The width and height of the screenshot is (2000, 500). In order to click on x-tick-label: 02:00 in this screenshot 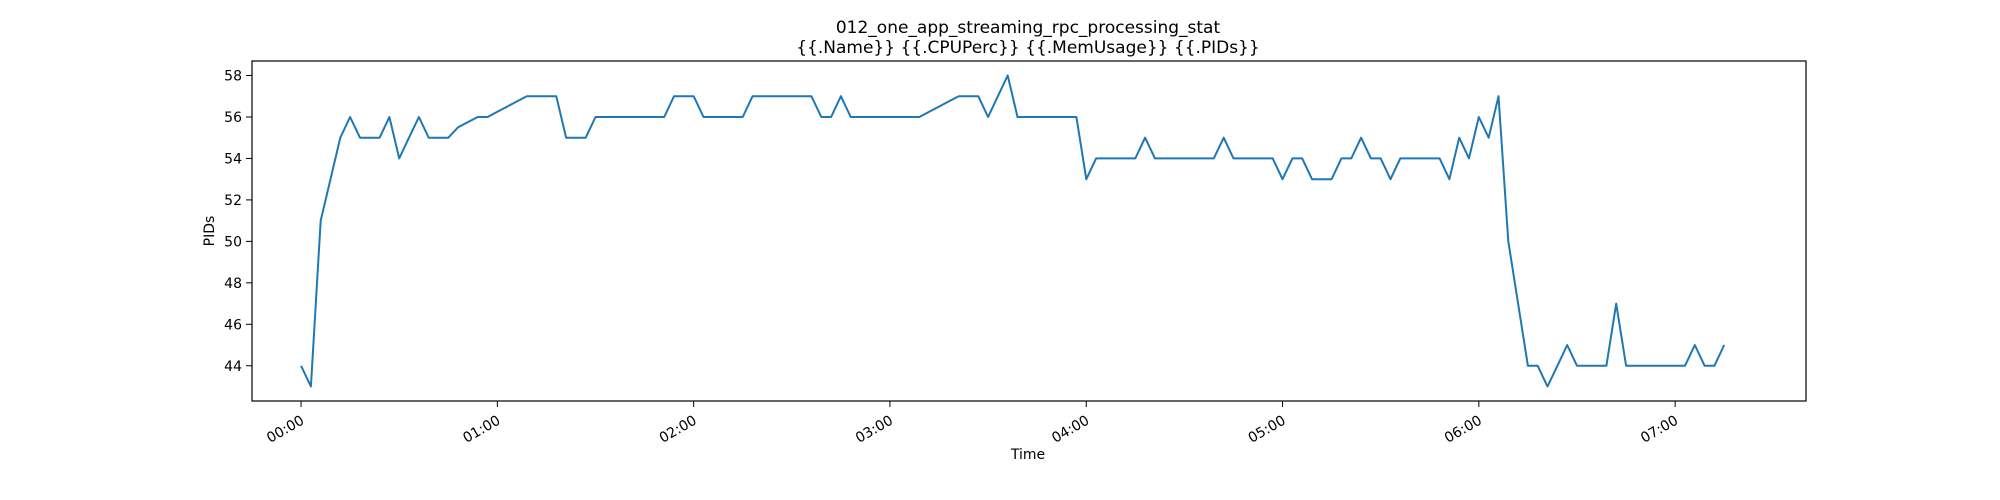, I will do `click(678, 430)`.